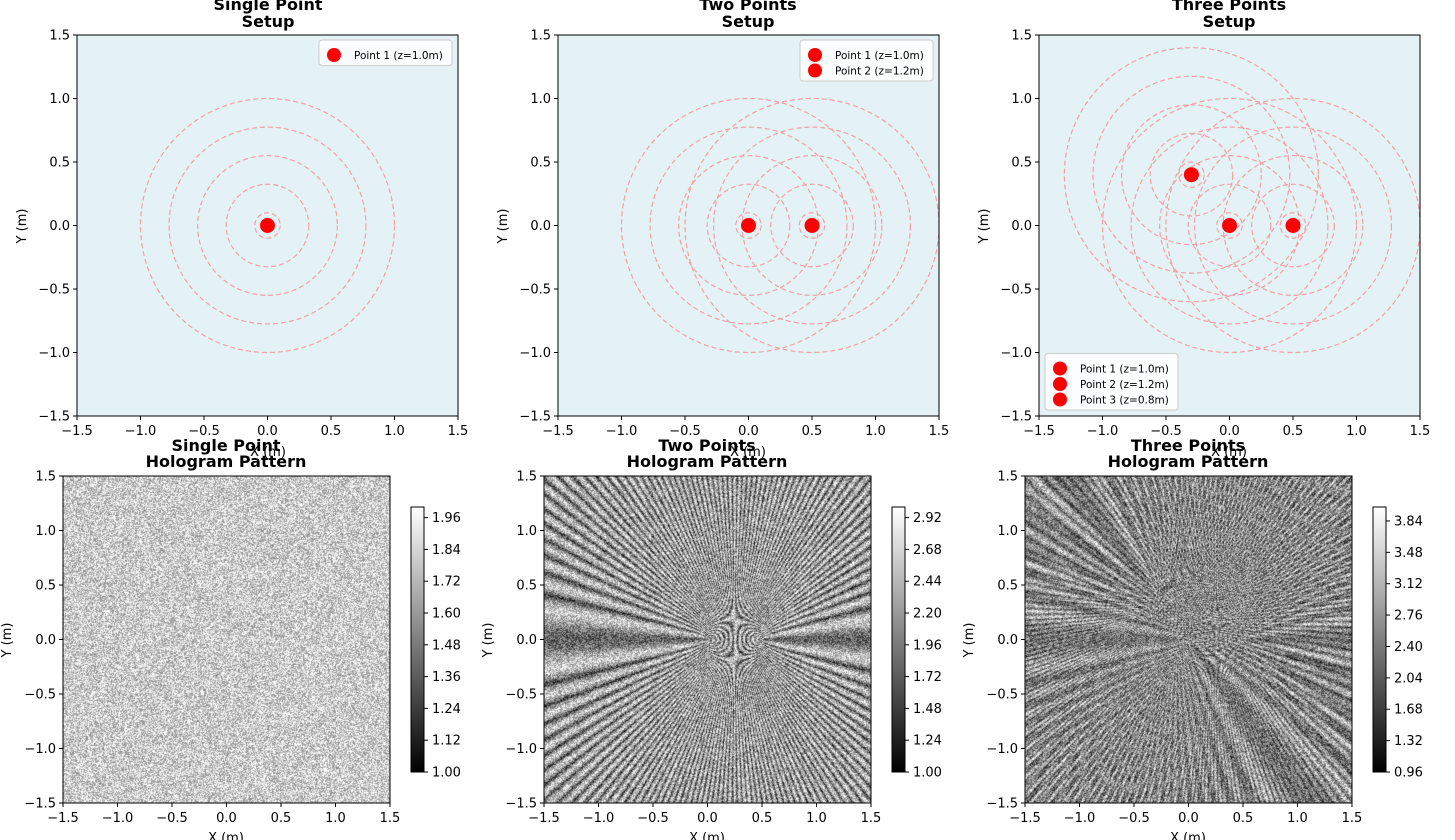 This screenshot has height=840, width=1455. Describe the element at coordinates (45, 477) in the screenshot. I see `hologram-1-ytick-label: 1.5` at that location.